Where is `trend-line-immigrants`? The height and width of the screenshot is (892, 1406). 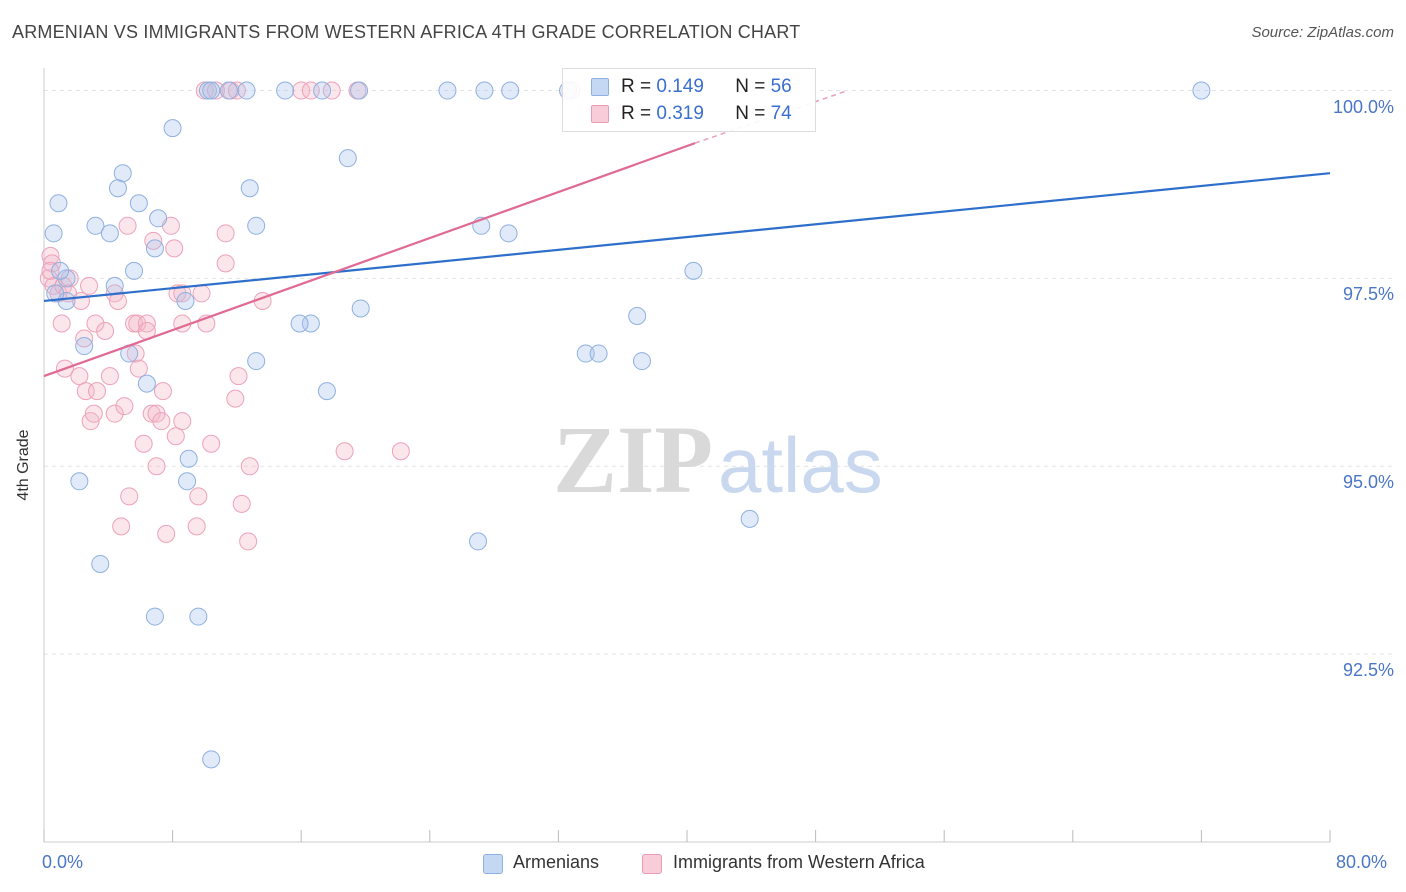
trend-line-immigrants is located at coordinates (369, 260).